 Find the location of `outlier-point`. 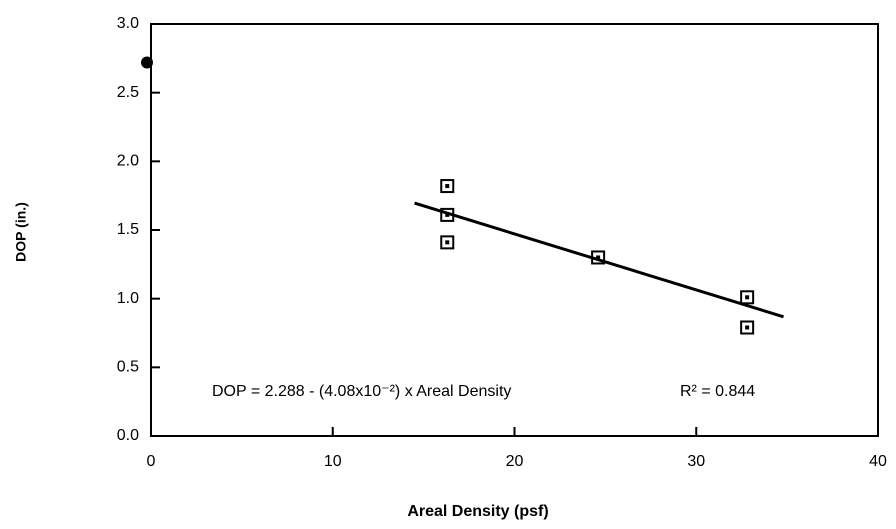

outlier-point is located at coordinates (147, 62).